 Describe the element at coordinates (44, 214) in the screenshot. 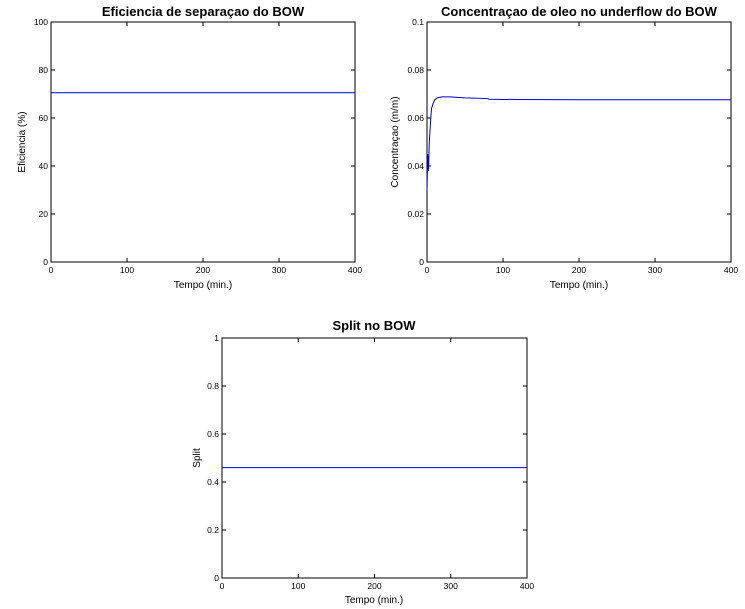

I see `y-tick-label: 20` at that location.